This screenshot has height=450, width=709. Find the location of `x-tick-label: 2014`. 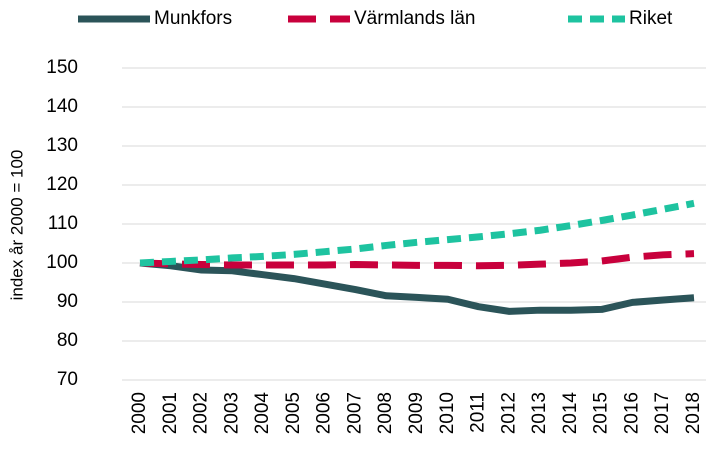

x-tick-label: 2014 is located at coordinates (570, 413).